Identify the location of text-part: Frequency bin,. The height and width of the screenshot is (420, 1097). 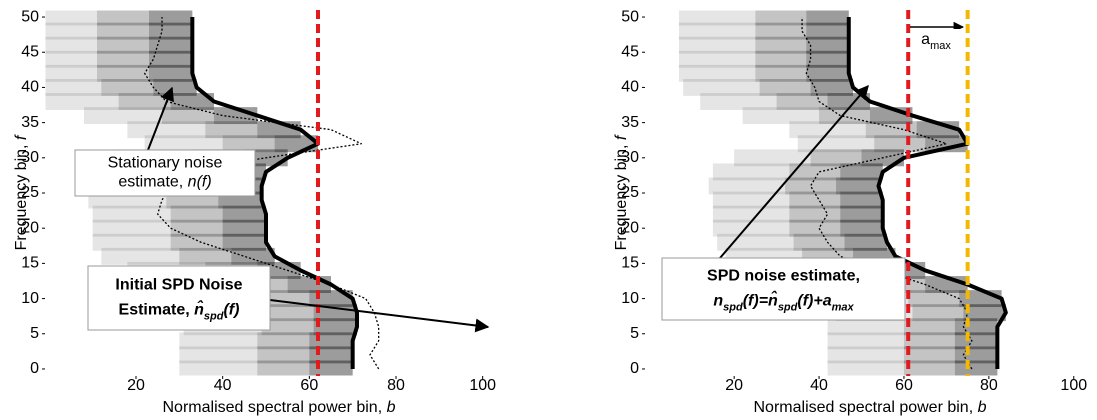
(21, 195).